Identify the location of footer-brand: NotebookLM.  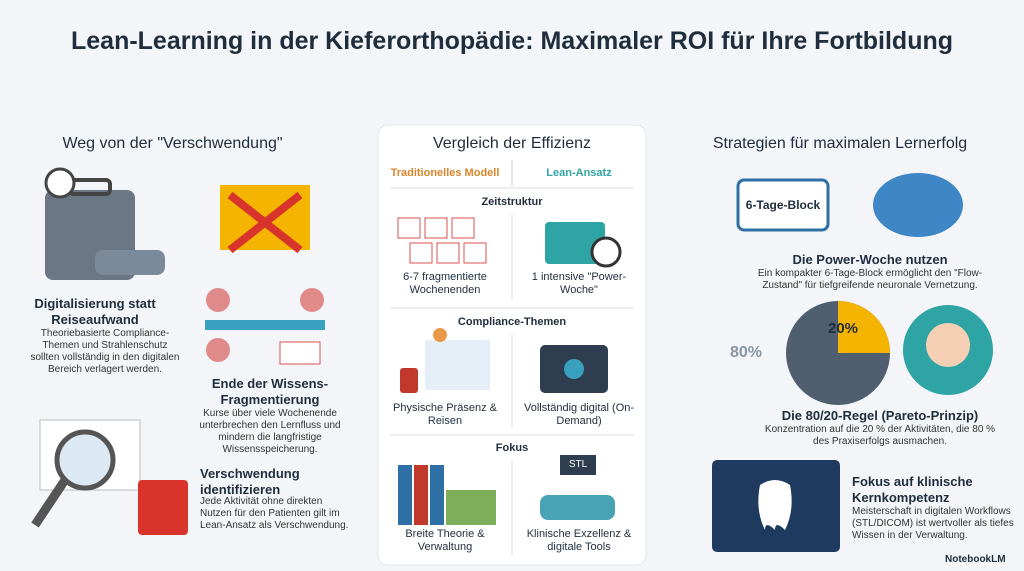
(975, 559).